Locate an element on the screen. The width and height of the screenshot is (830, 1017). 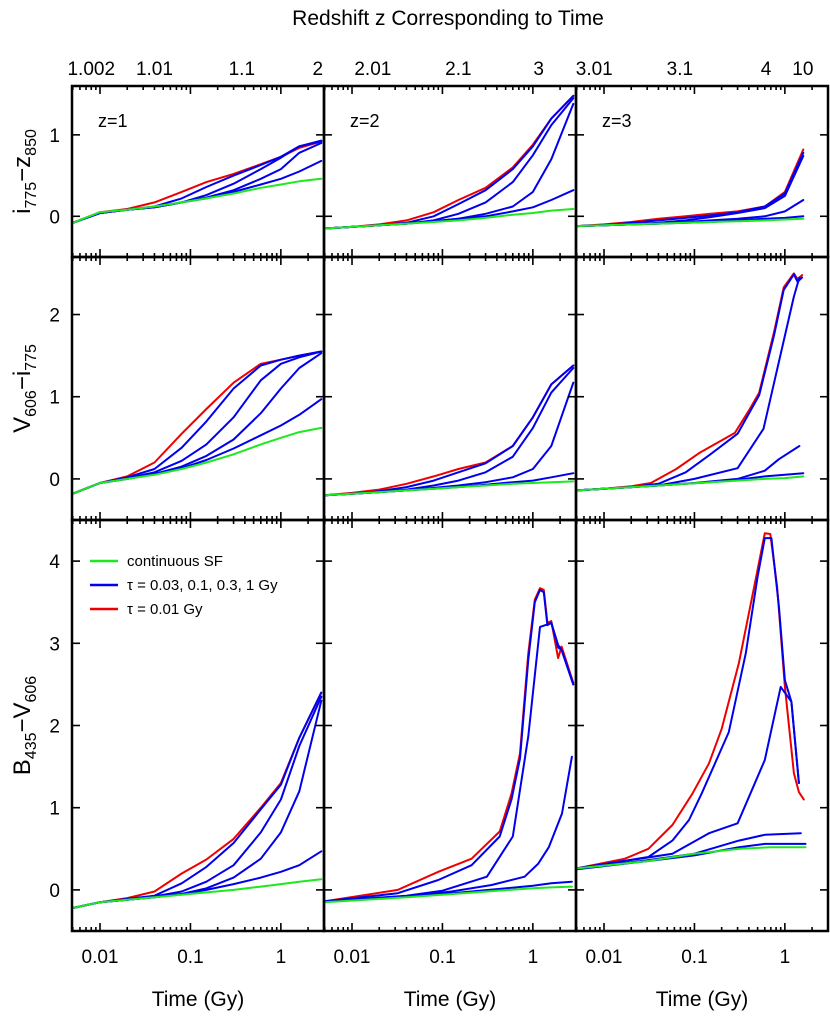
redshift-panel-label: z=3 is located at coordinates (617, 121).